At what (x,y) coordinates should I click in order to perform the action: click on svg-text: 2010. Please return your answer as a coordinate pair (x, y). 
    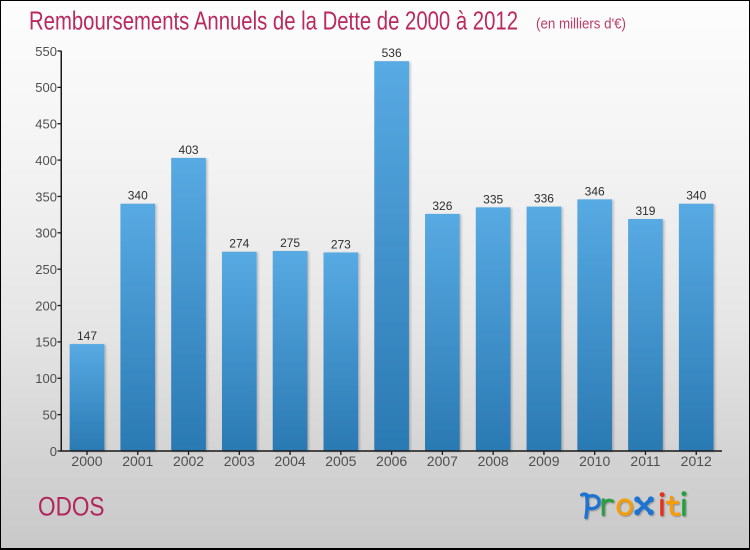
    Looking at the image, I should click on (594, 461).